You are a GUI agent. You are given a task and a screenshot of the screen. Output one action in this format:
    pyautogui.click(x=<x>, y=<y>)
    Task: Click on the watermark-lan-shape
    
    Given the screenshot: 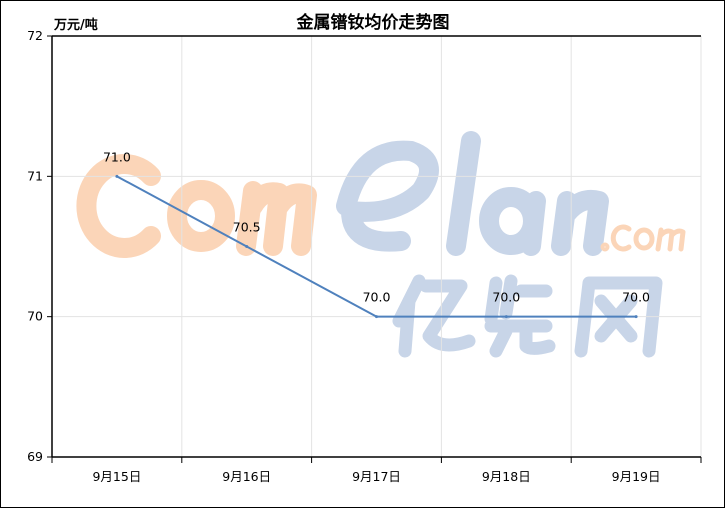 What is the action you would take?
    pyautogui.click(x=472, y=193)
    